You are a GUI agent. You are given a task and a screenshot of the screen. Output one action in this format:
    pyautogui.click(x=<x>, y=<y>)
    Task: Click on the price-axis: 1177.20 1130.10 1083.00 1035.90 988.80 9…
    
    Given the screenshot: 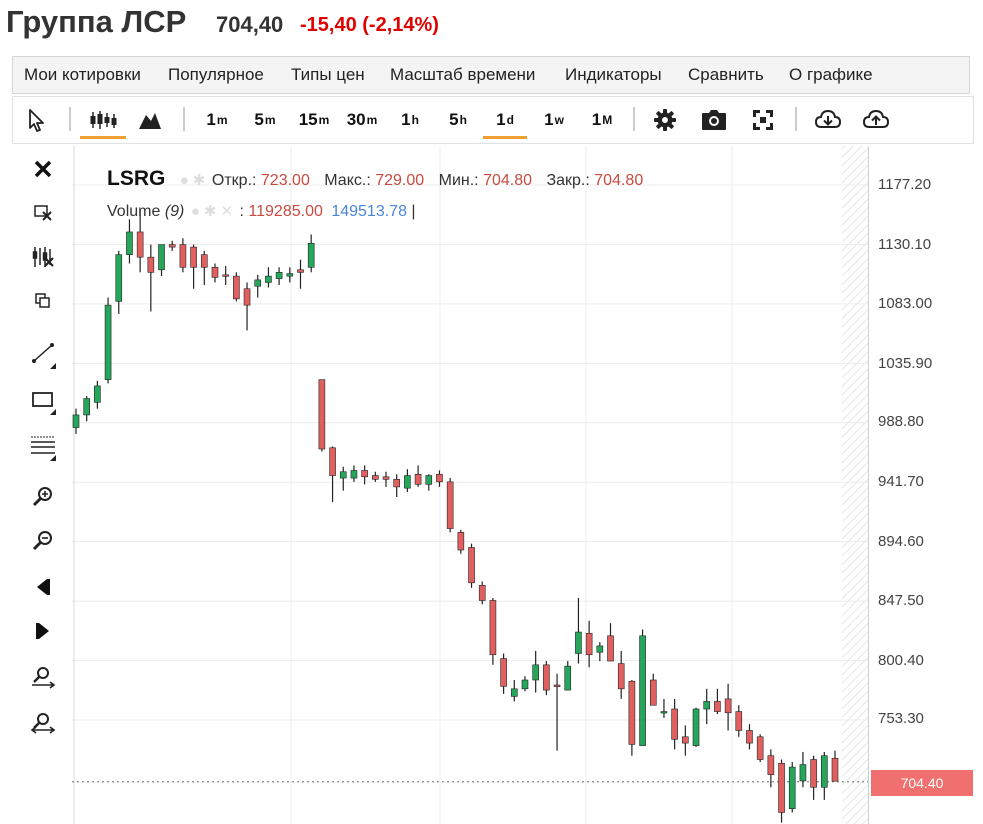 What is the action you would take?
    pyautogui.click(x=921, y=485)
    